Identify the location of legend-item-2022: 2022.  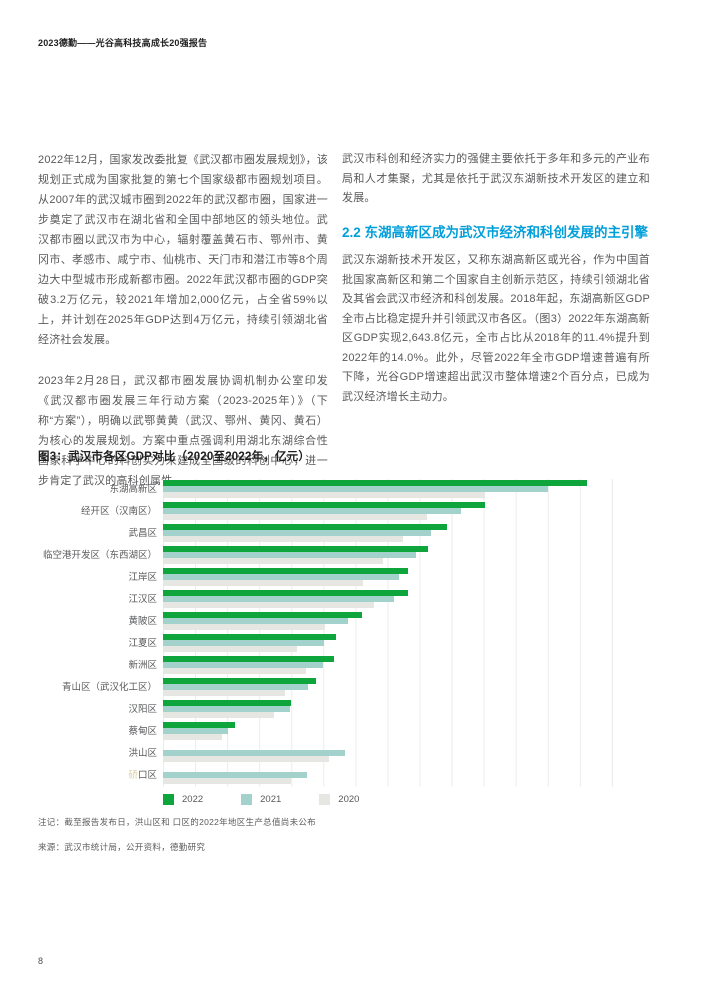
(183, 799).